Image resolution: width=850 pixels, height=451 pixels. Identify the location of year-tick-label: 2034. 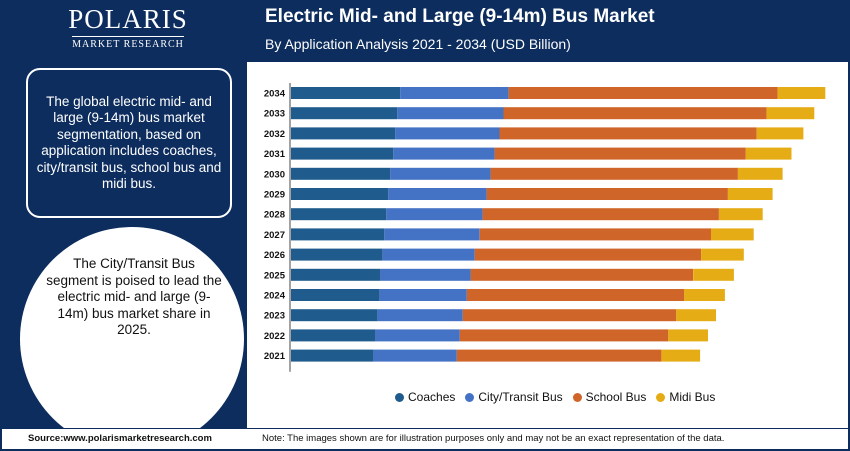
(275, 94).